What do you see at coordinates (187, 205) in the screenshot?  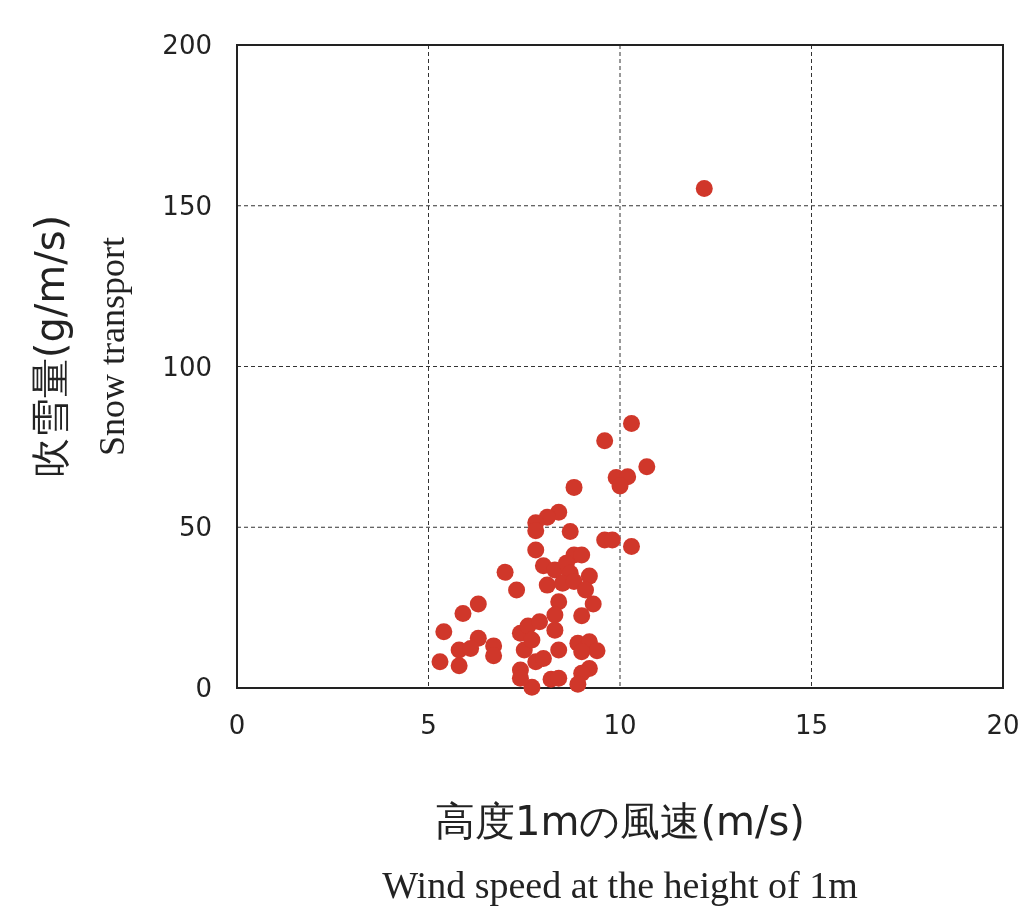 I see `y-tick-label: 150` at bounding box center [187, 205].